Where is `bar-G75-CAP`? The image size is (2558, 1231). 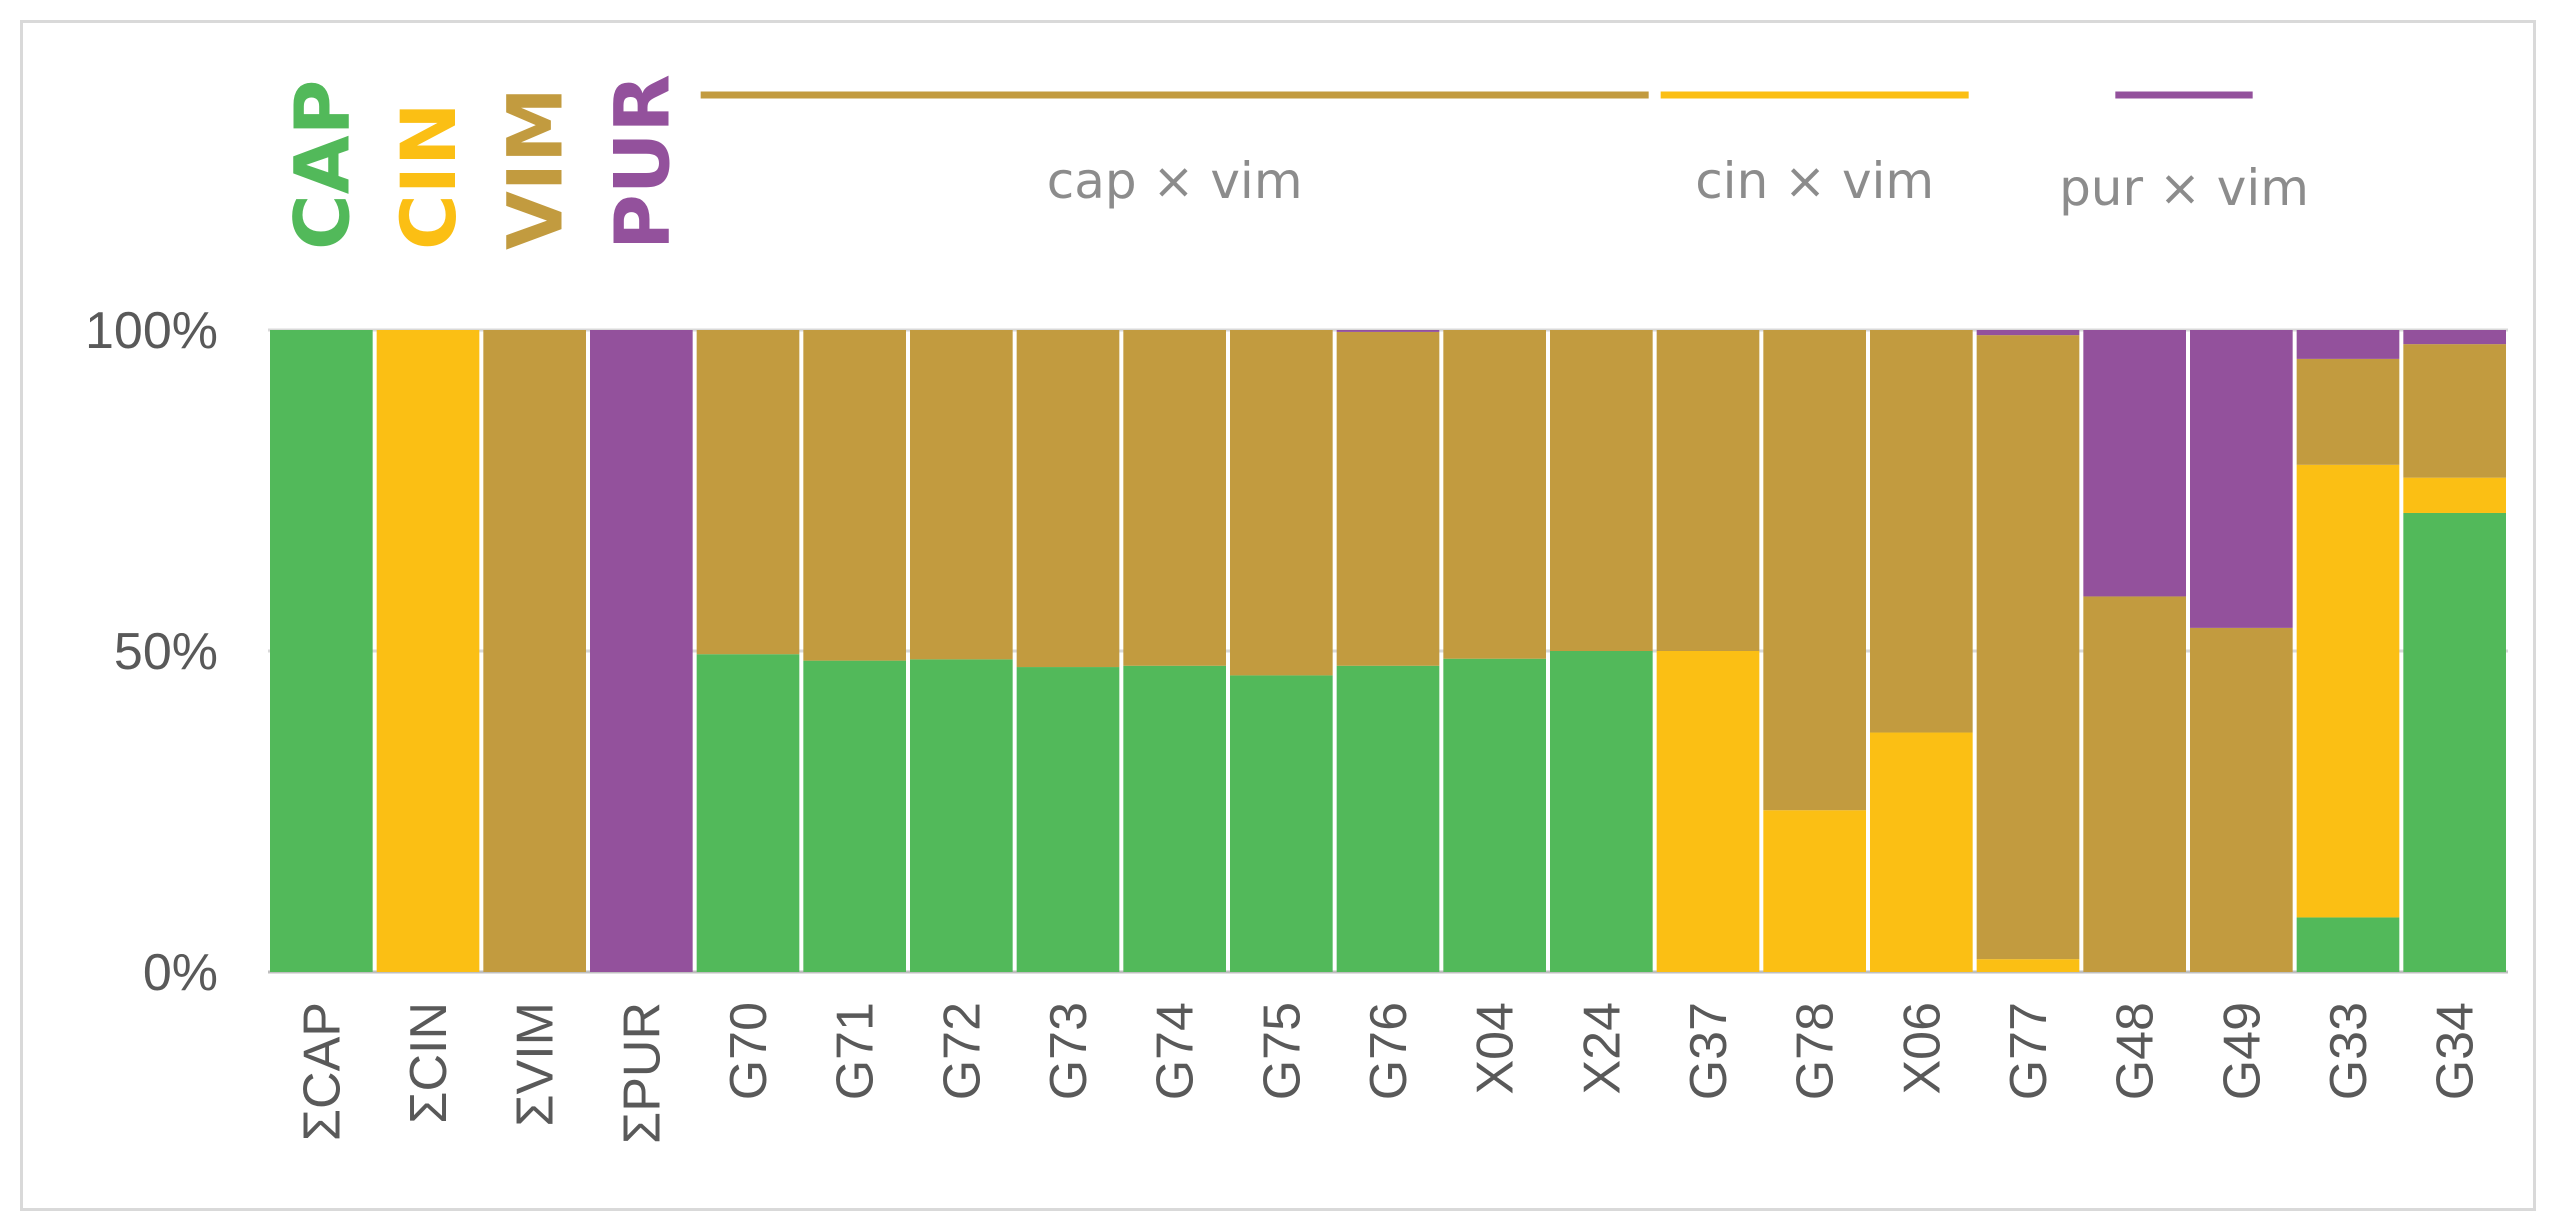
bar-G75-CAP is located at coordinates (1281, 823).